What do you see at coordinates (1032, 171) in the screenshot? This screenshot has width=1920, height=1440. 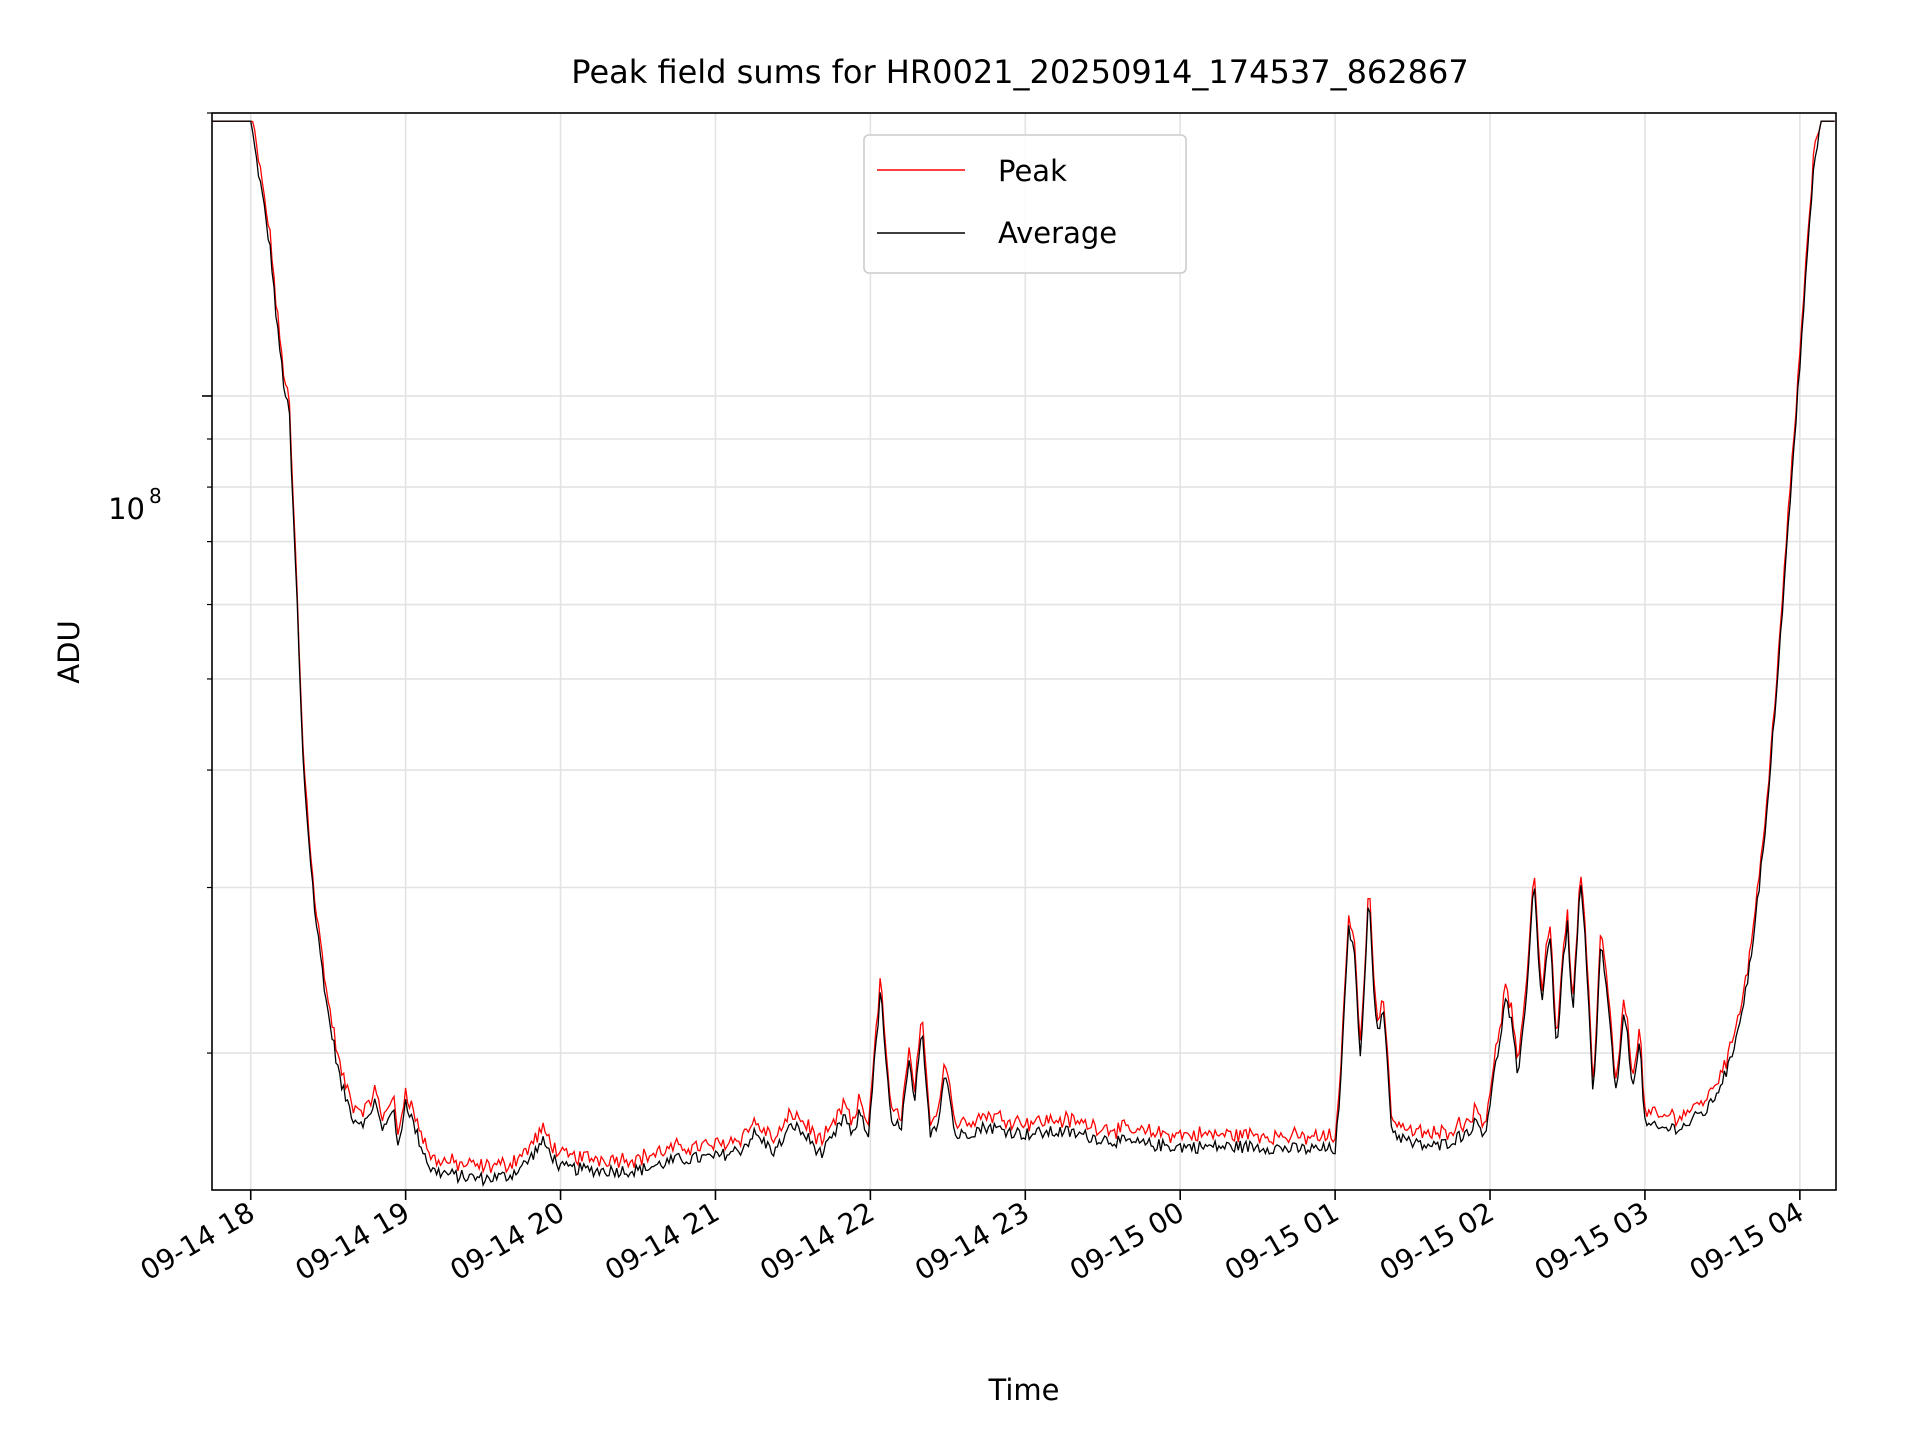 I see `legend-label-peak: Peak` at bounding box center [1032, 171].